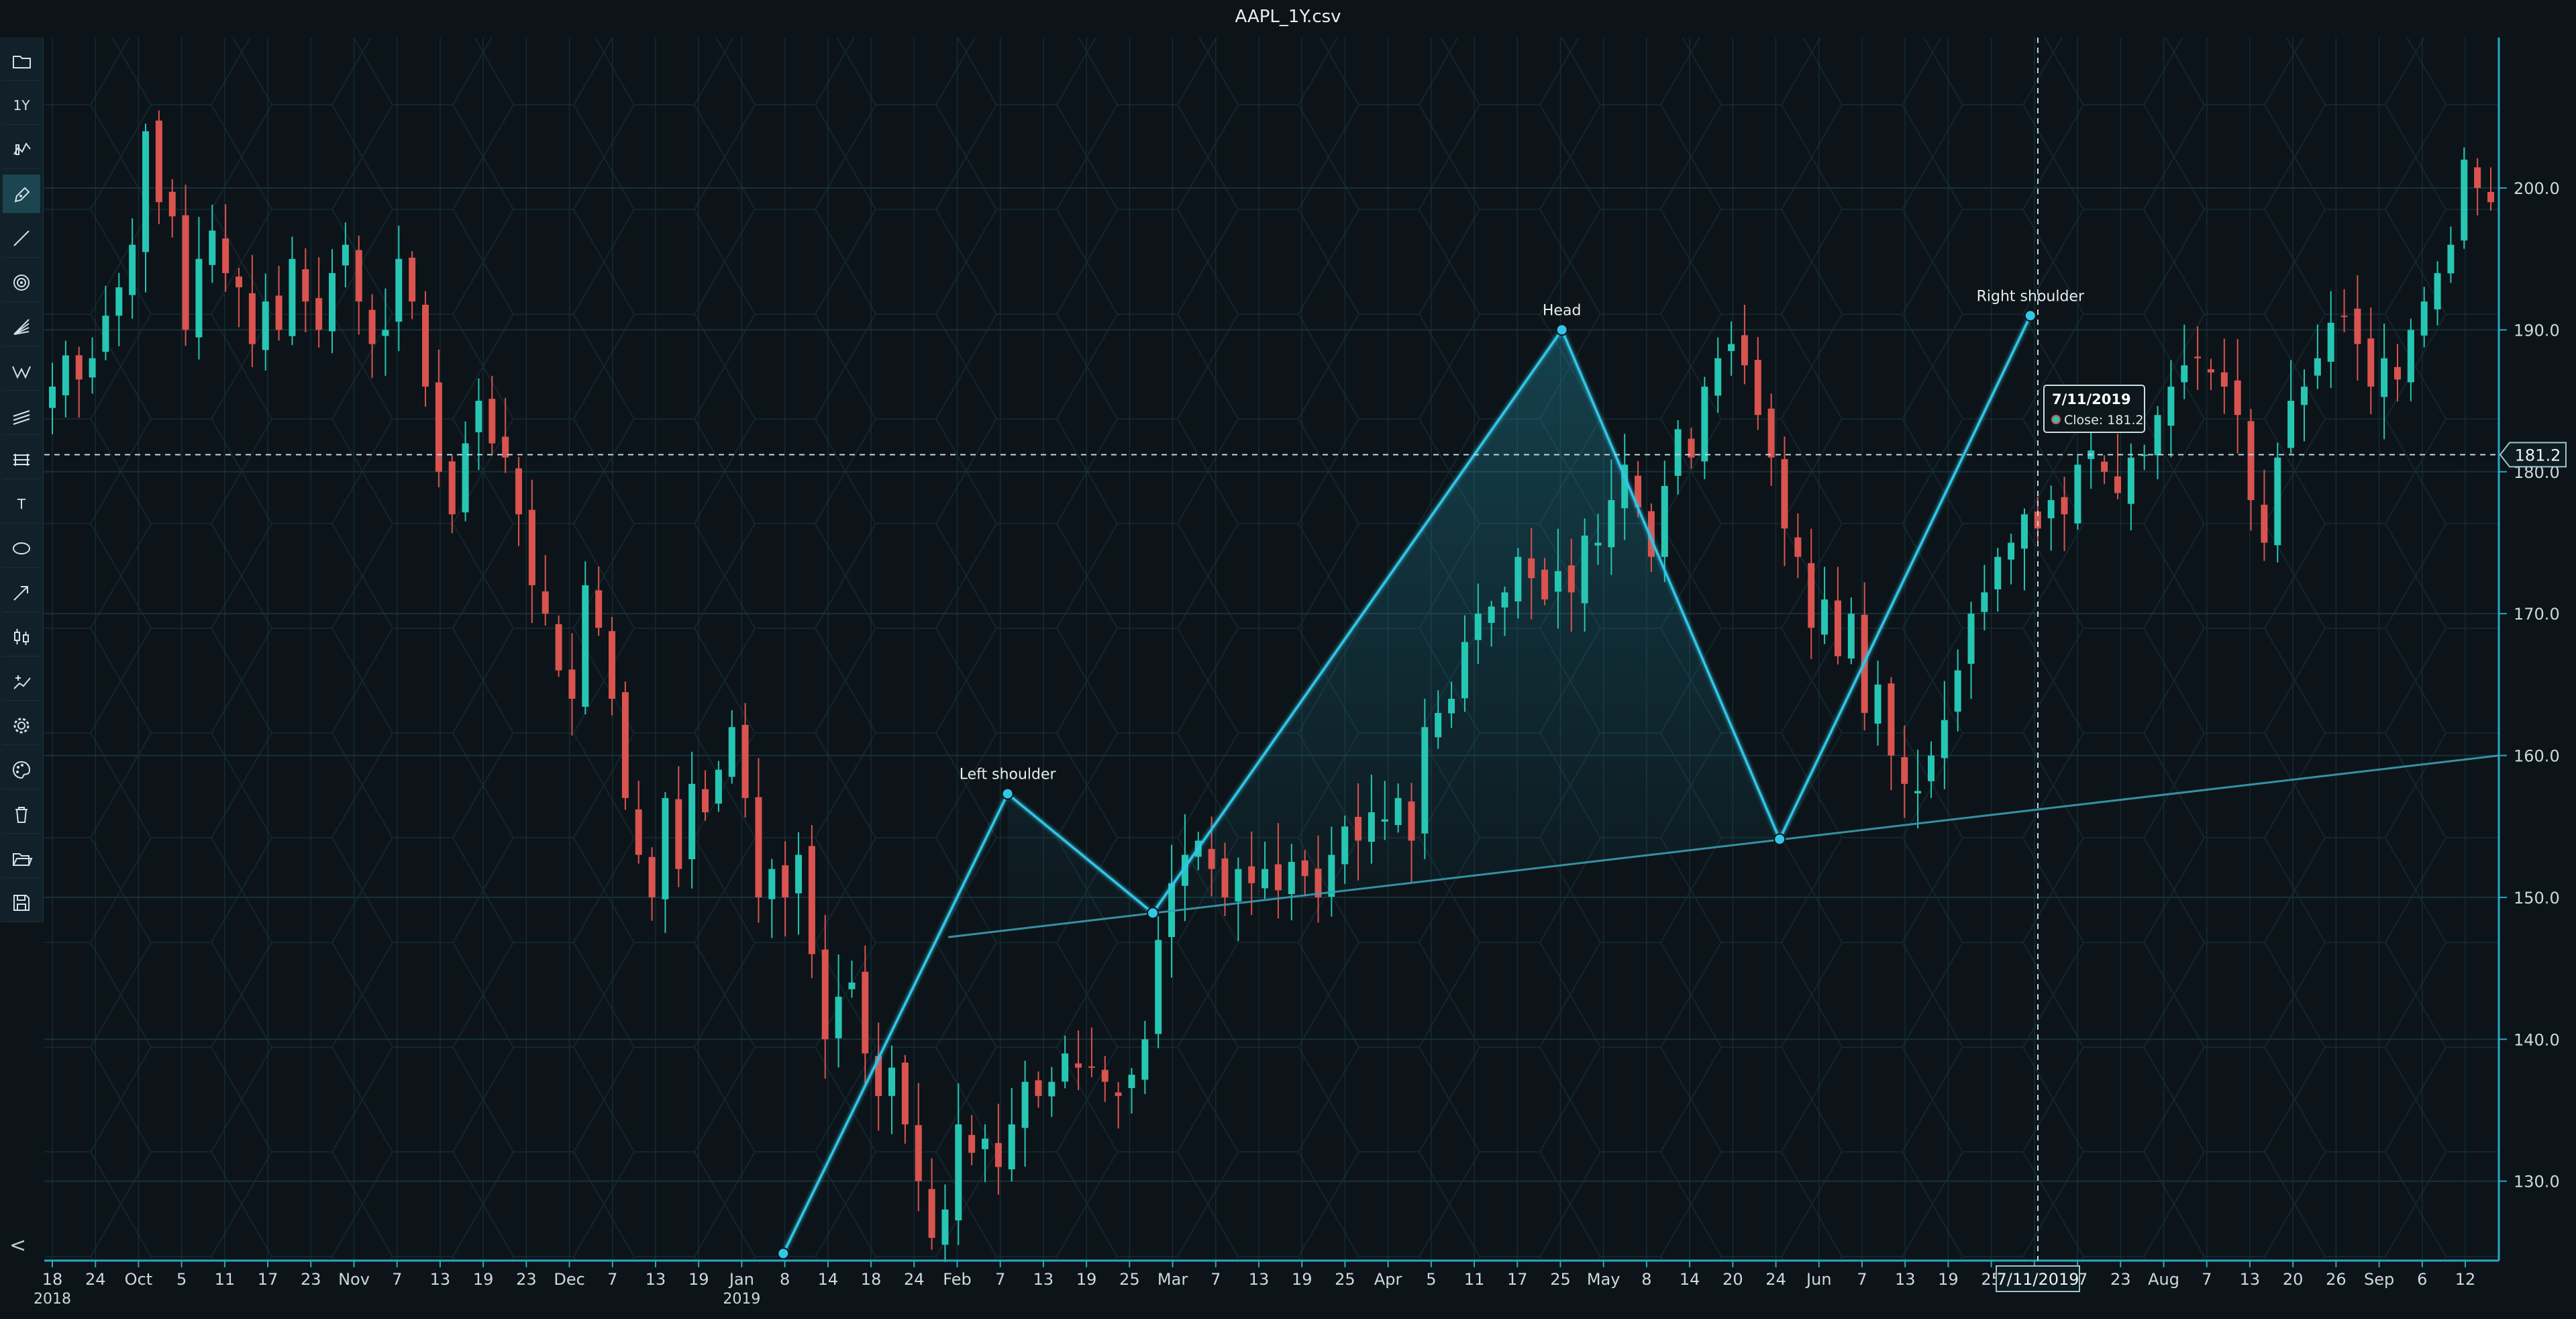 The width and height of the screenshot is (2576, 1319). I want to click on palette-icon, so click(21, 769).